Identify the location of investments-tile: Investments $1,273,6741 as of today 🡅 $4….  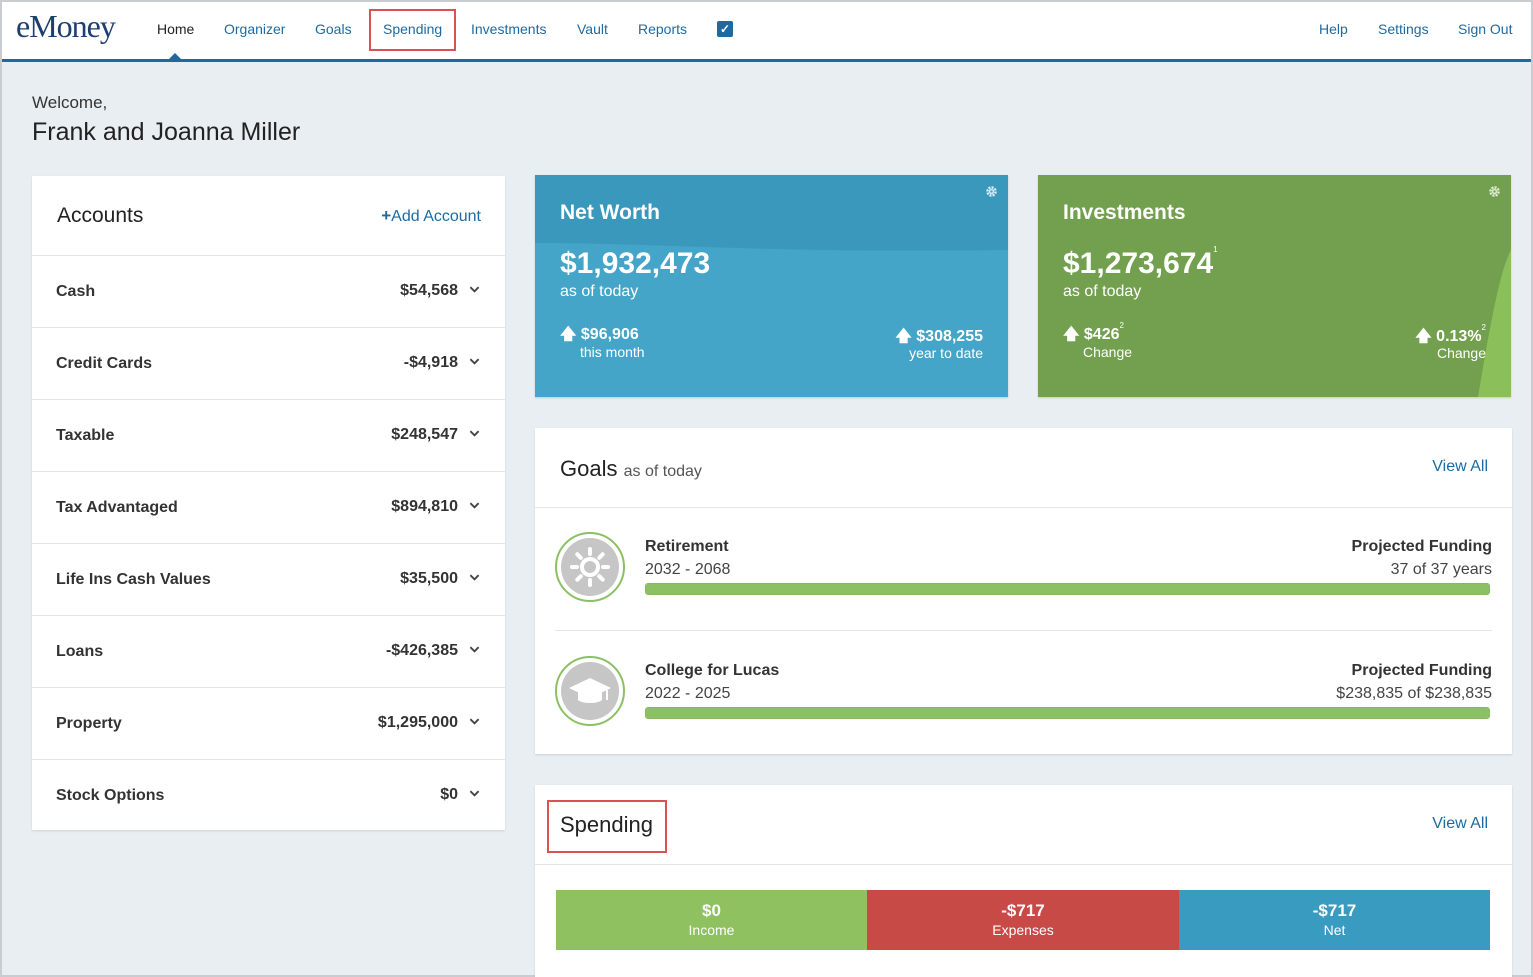
(1274, 286).